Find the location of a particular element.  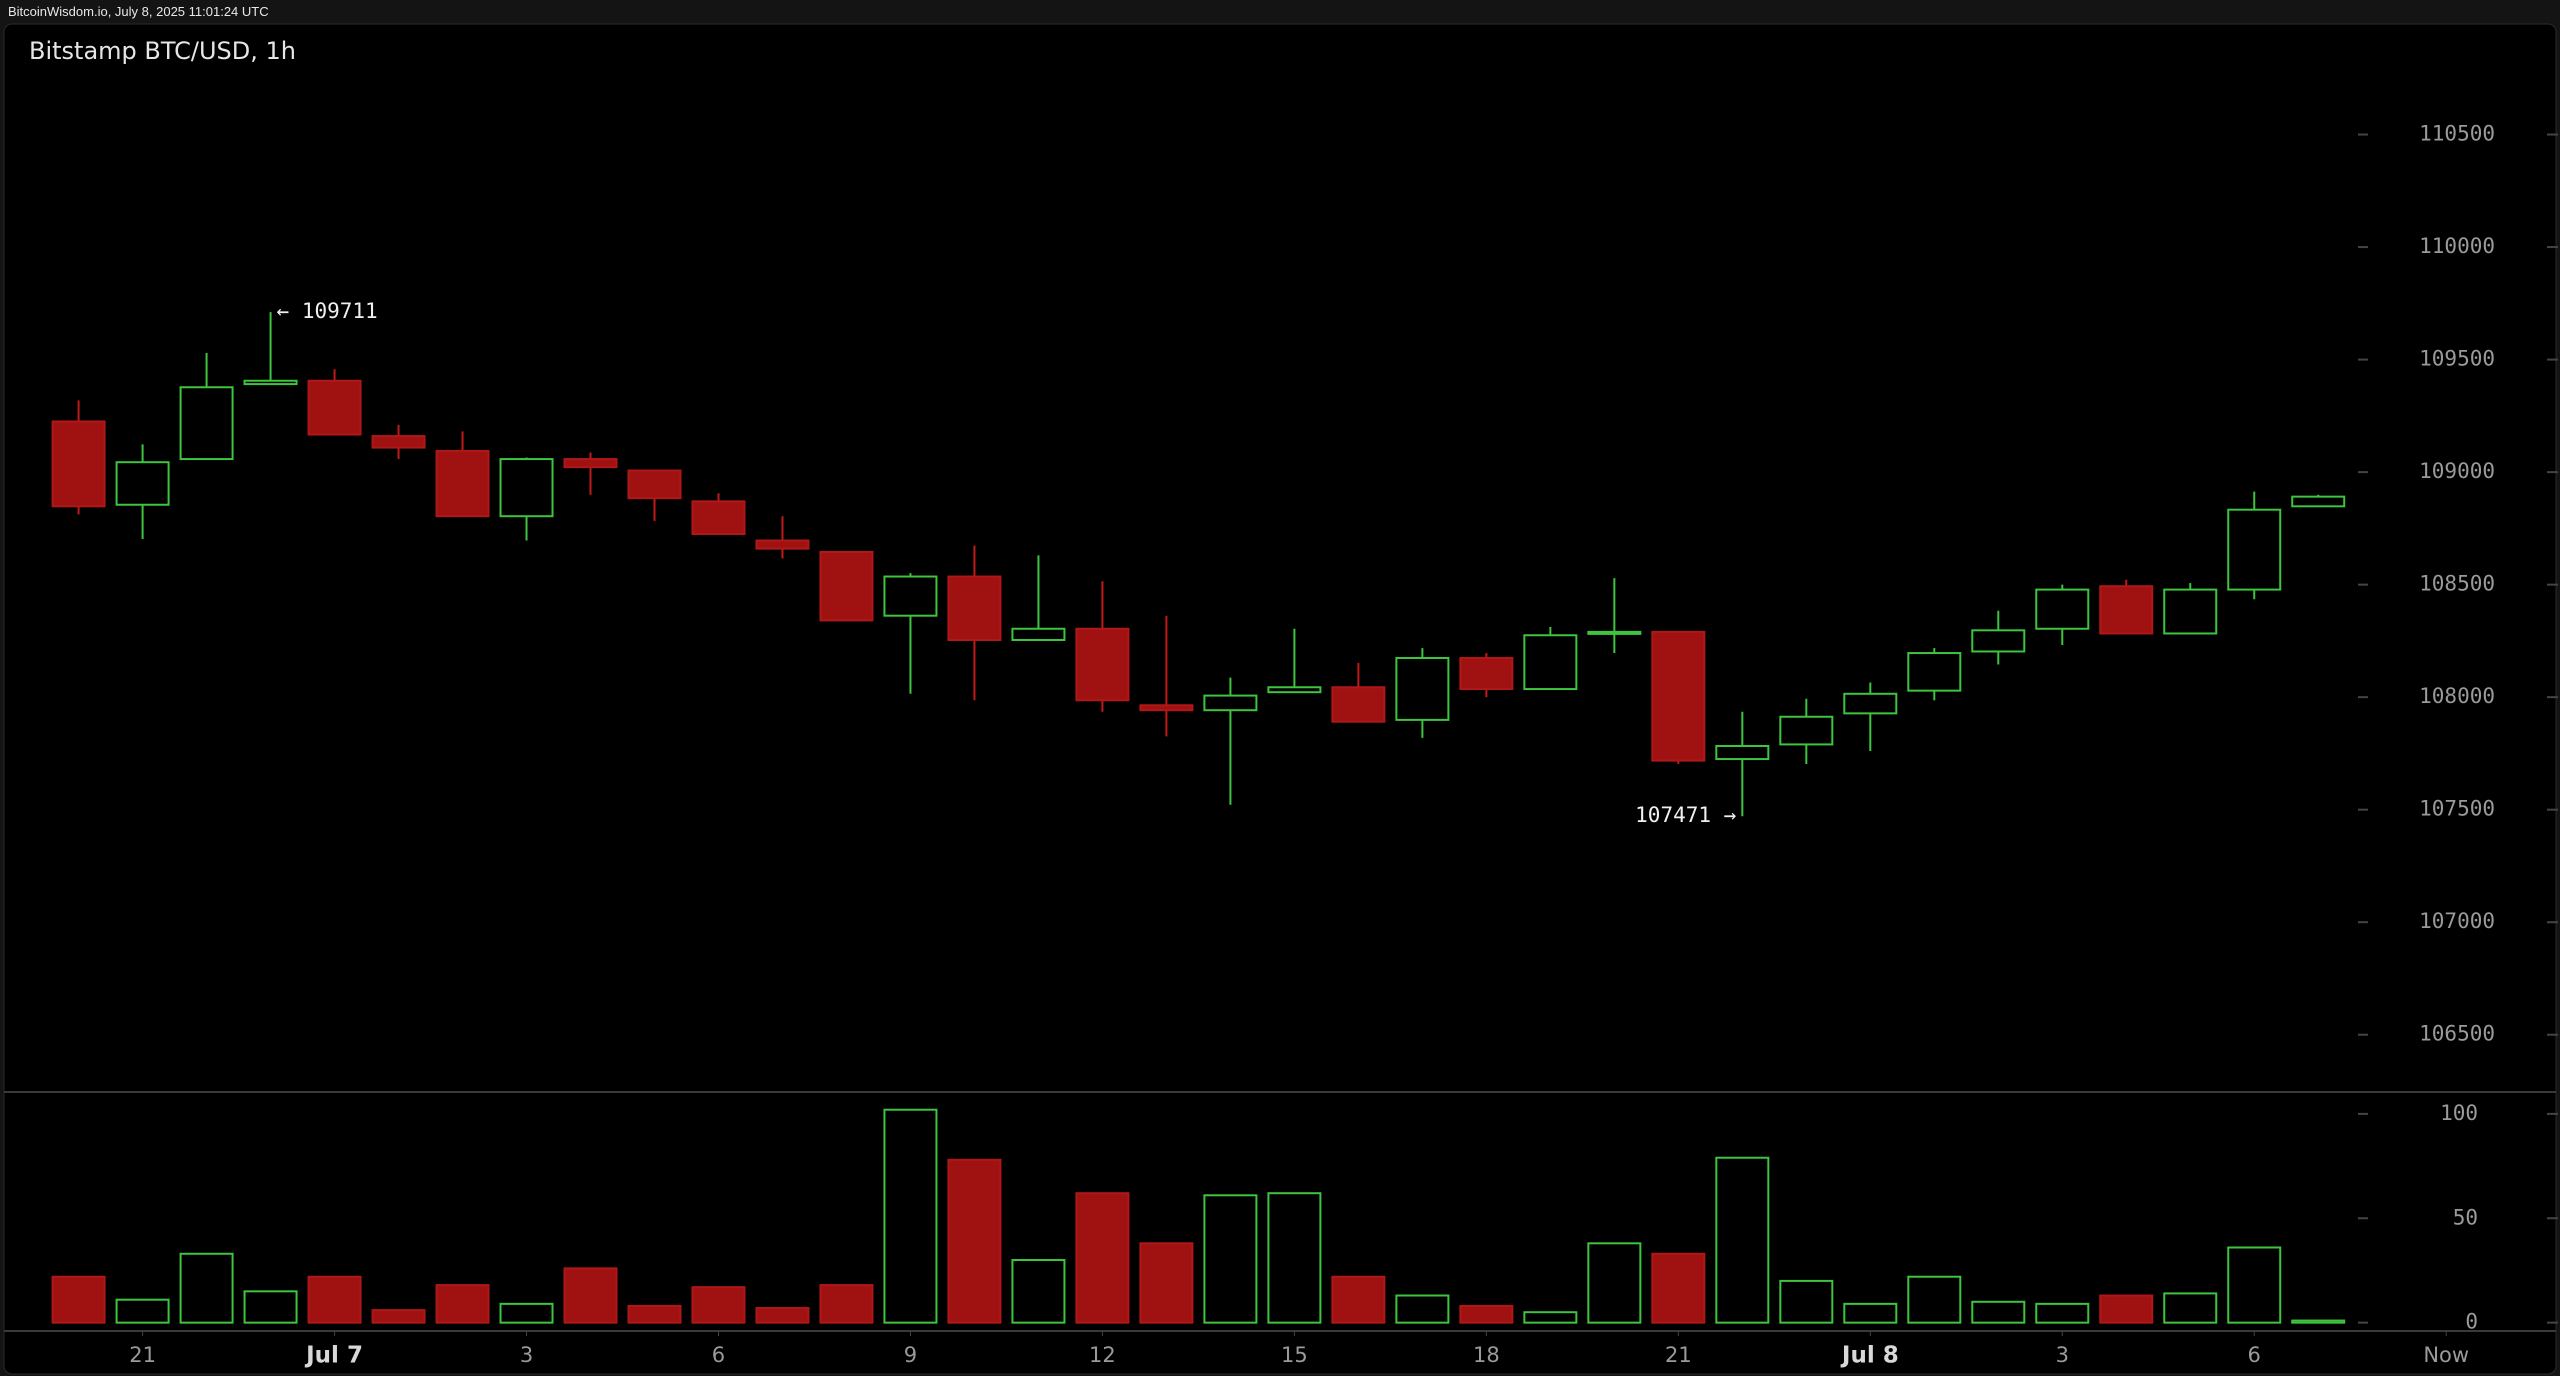

y-tick-label: 0 is located at coordinates (2471, 1322).